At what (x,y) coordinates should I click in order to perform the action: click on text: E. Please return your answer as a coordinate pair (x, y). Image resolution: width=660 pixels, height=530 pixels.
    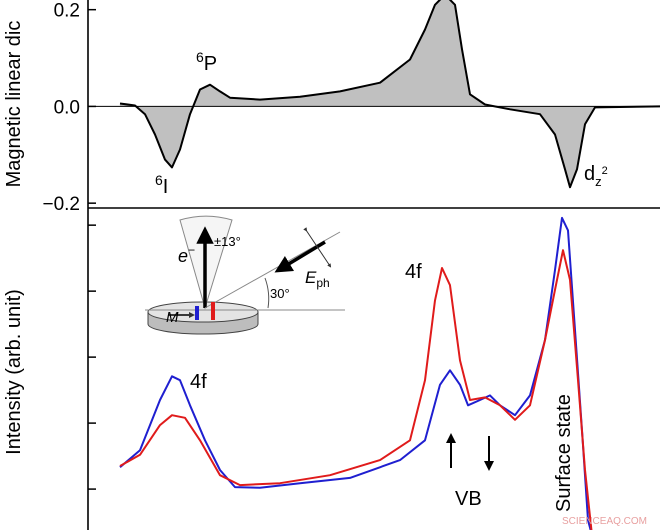
    Looking at the image, I should click on (311, 277).